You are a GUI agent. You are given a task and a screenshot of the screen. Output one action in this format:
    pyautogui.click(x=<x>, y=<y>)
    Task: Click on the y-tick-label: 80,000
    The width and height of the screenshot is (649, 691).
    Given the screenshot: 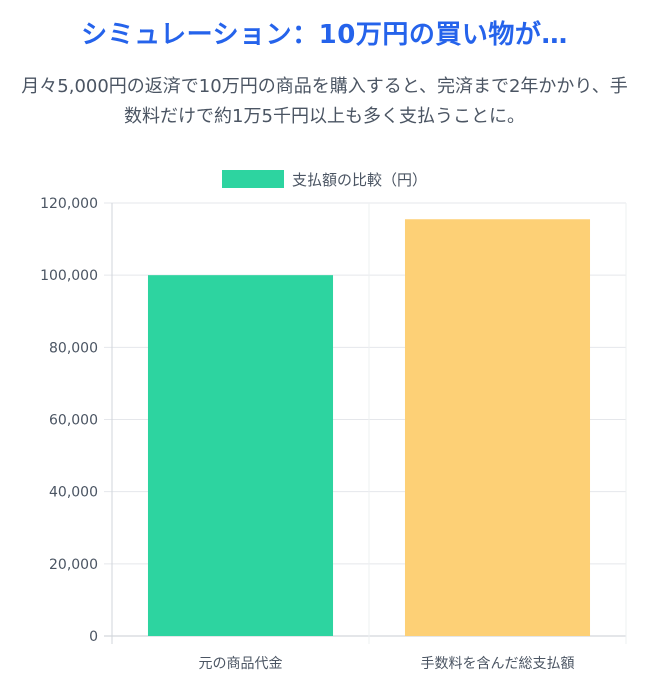 What is the action you would take?
    pyautogui.click(x=73, y=348)
    